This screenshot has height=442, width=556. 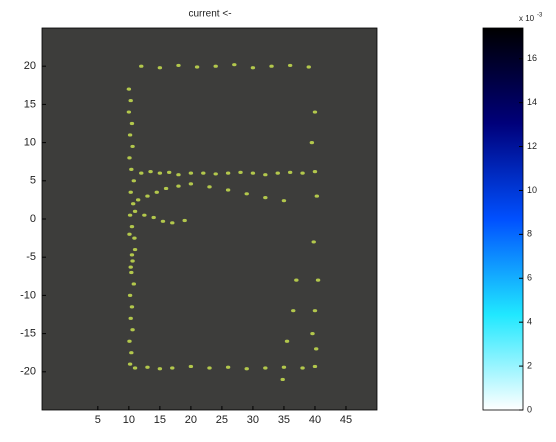 I want to click on y-tick-label: -20, so click(x=28, y=372).